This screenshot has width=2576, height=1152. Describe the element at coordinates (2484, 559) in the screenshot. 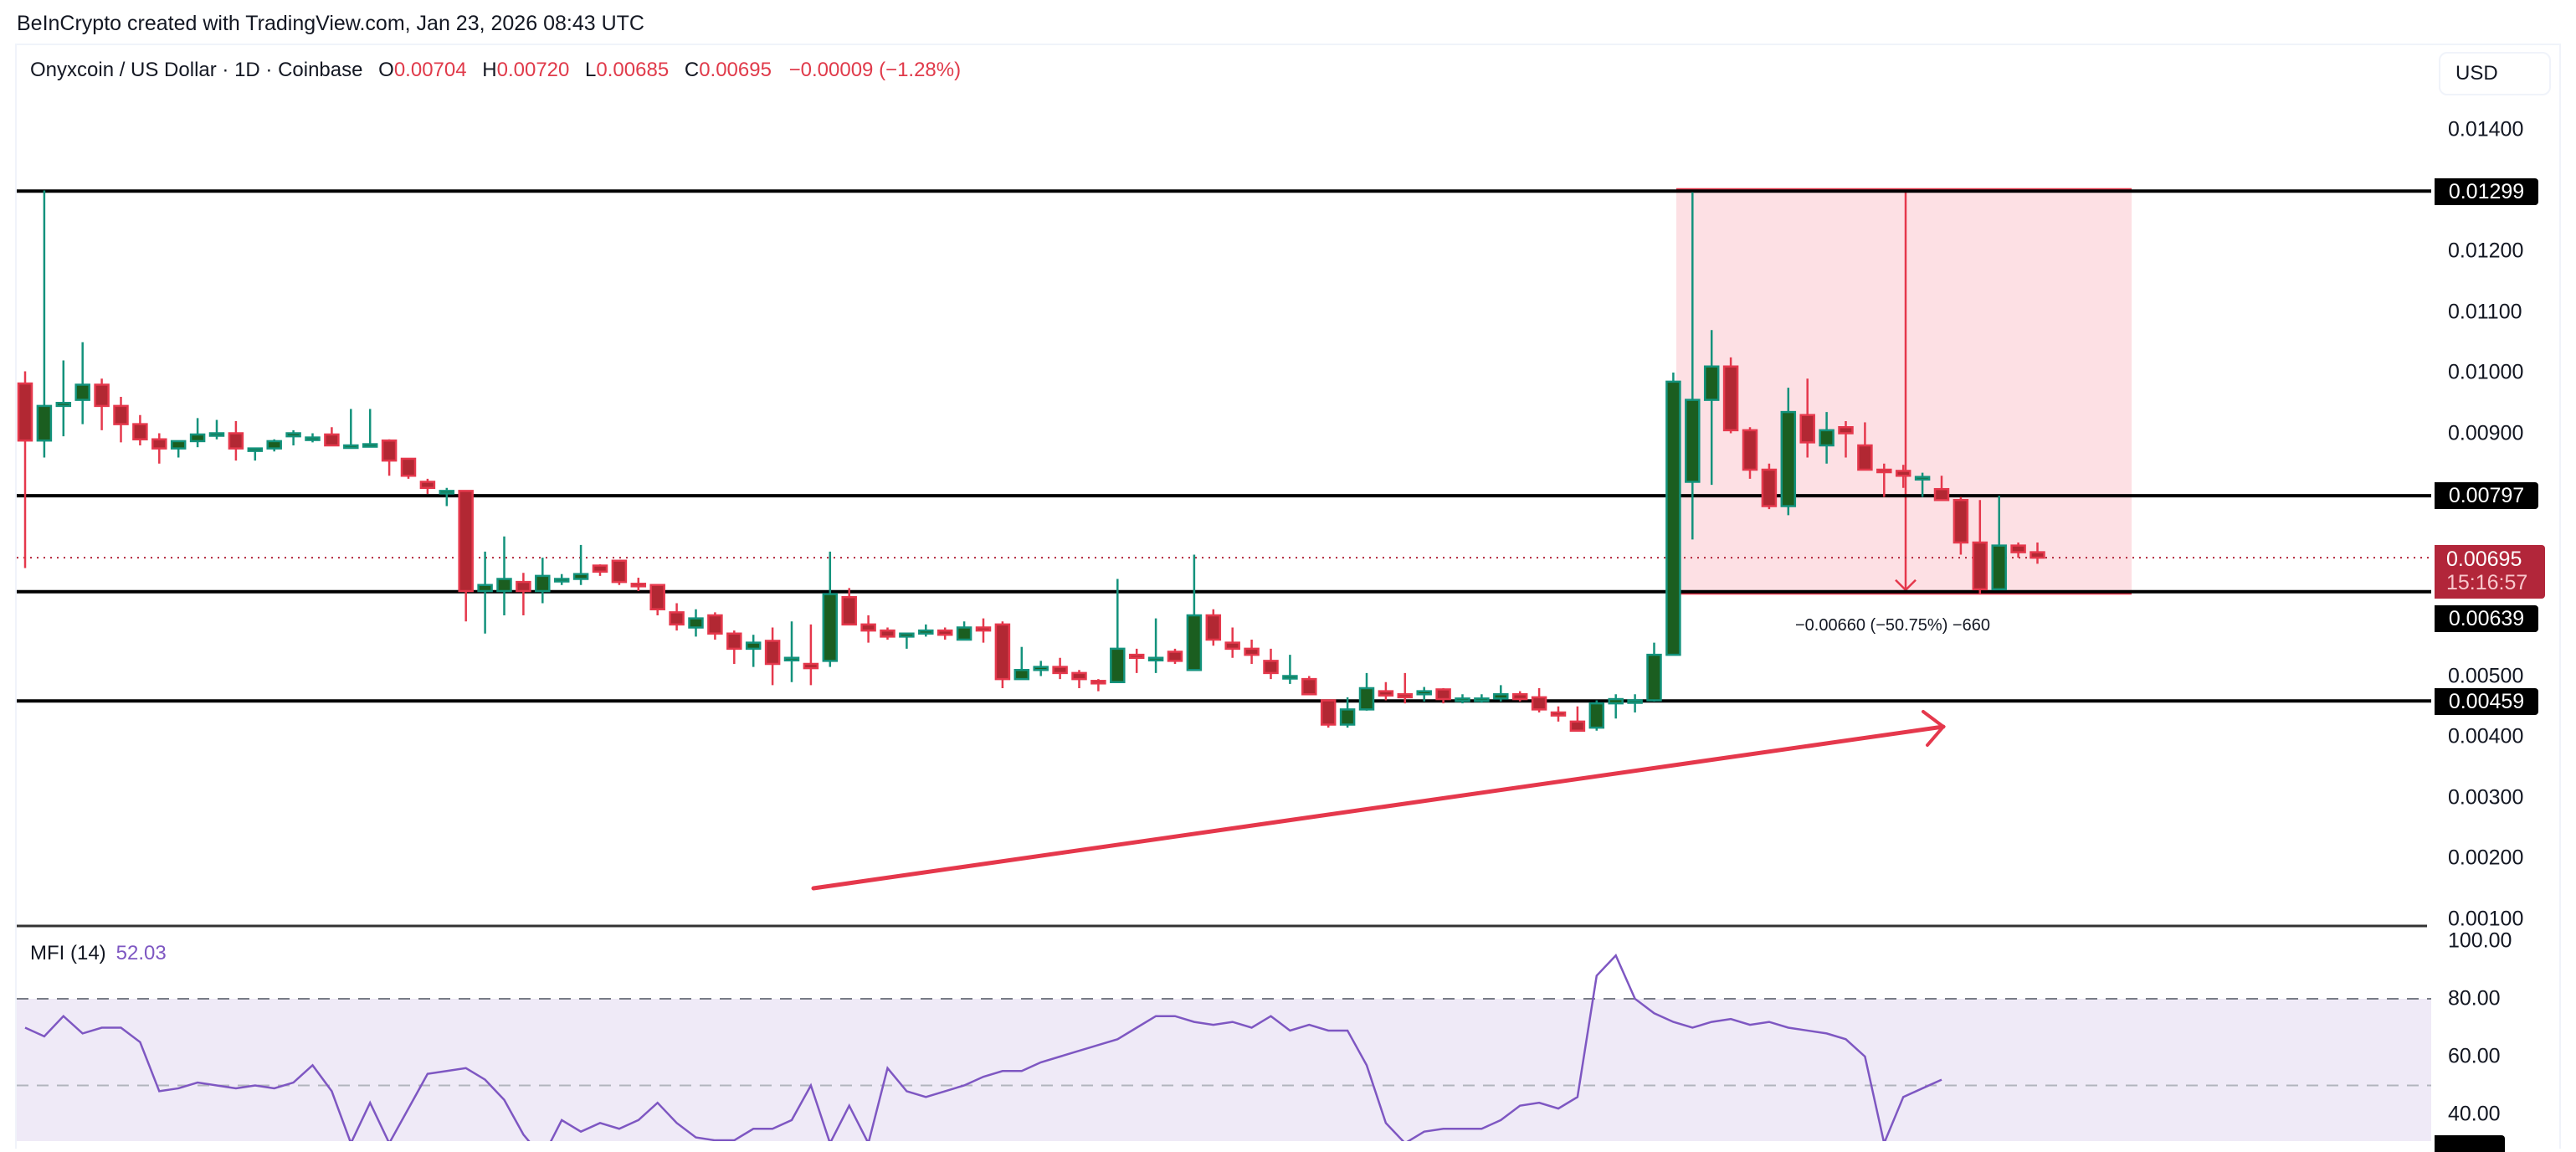

I see `current-price: 0.00695` at that location.